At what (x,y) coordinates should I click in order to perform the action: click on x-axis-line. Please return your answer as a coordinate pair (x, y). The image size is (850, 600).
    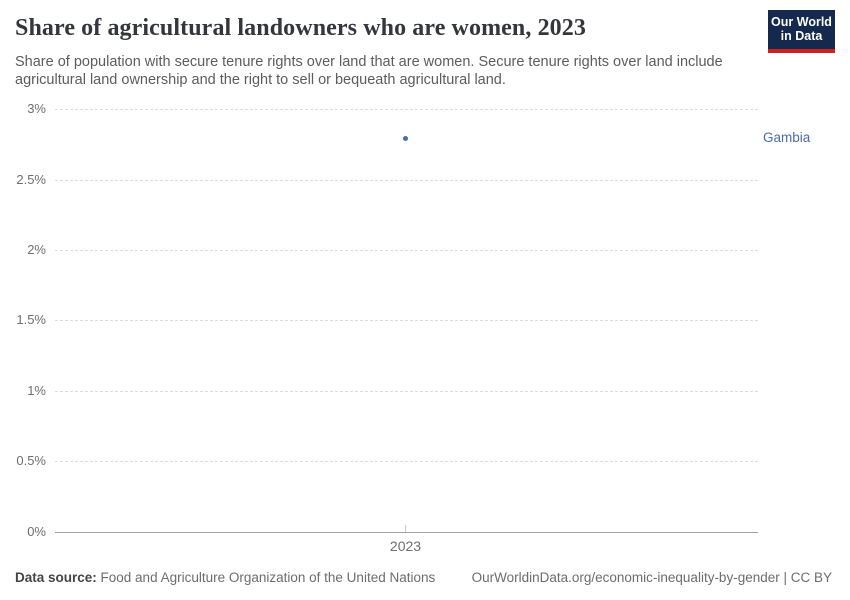
    Looking at the image, I should click on (406, 532).